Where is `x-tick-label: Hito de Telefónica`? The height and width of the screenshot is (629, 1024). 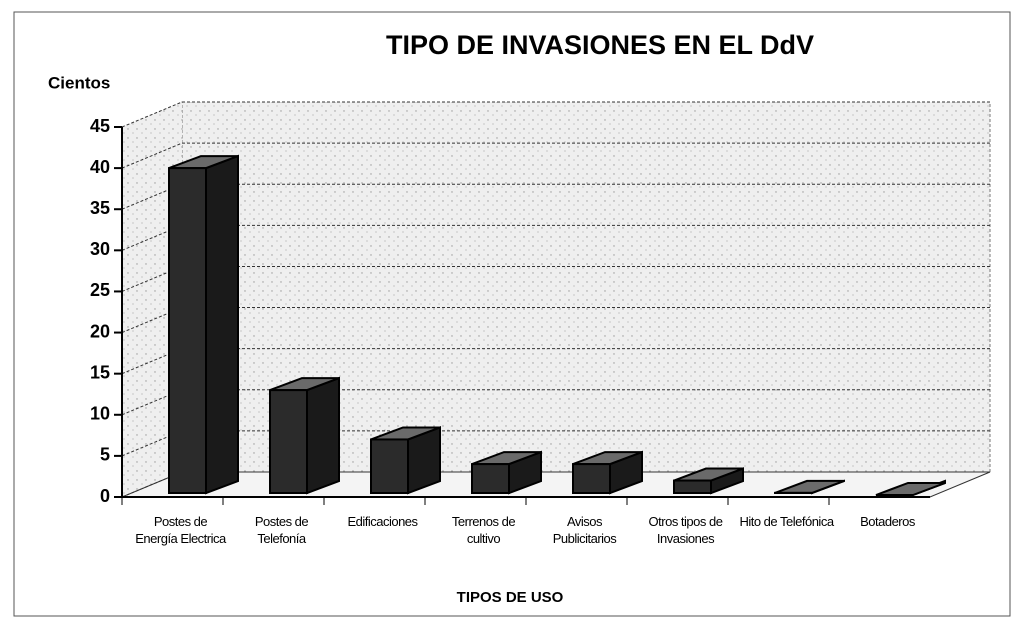
x-tick-label: Hito de Telefónica is located at coordinates (786, 521).